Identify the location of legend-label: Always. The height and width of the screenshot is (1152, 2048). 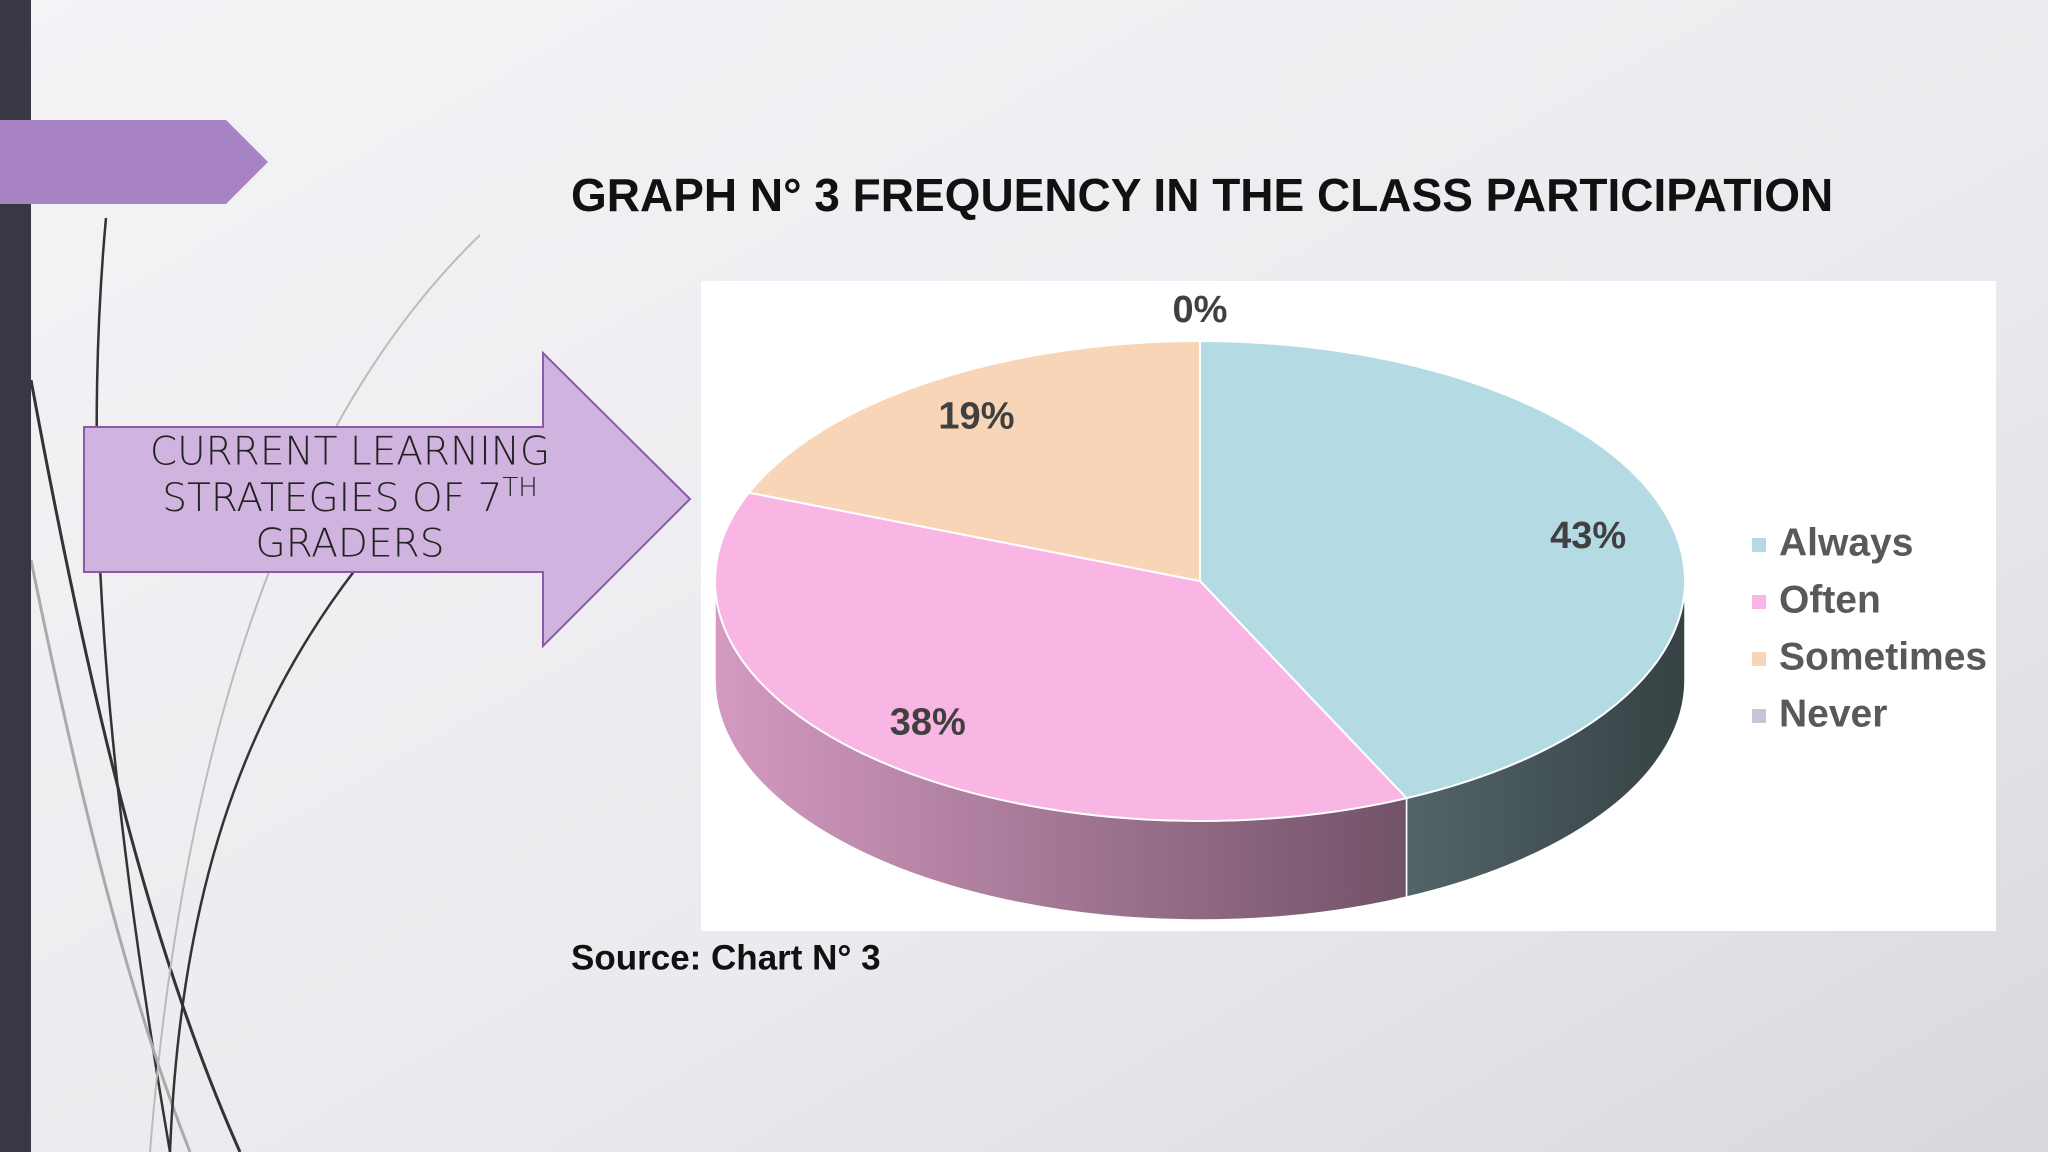
(1846, 542).